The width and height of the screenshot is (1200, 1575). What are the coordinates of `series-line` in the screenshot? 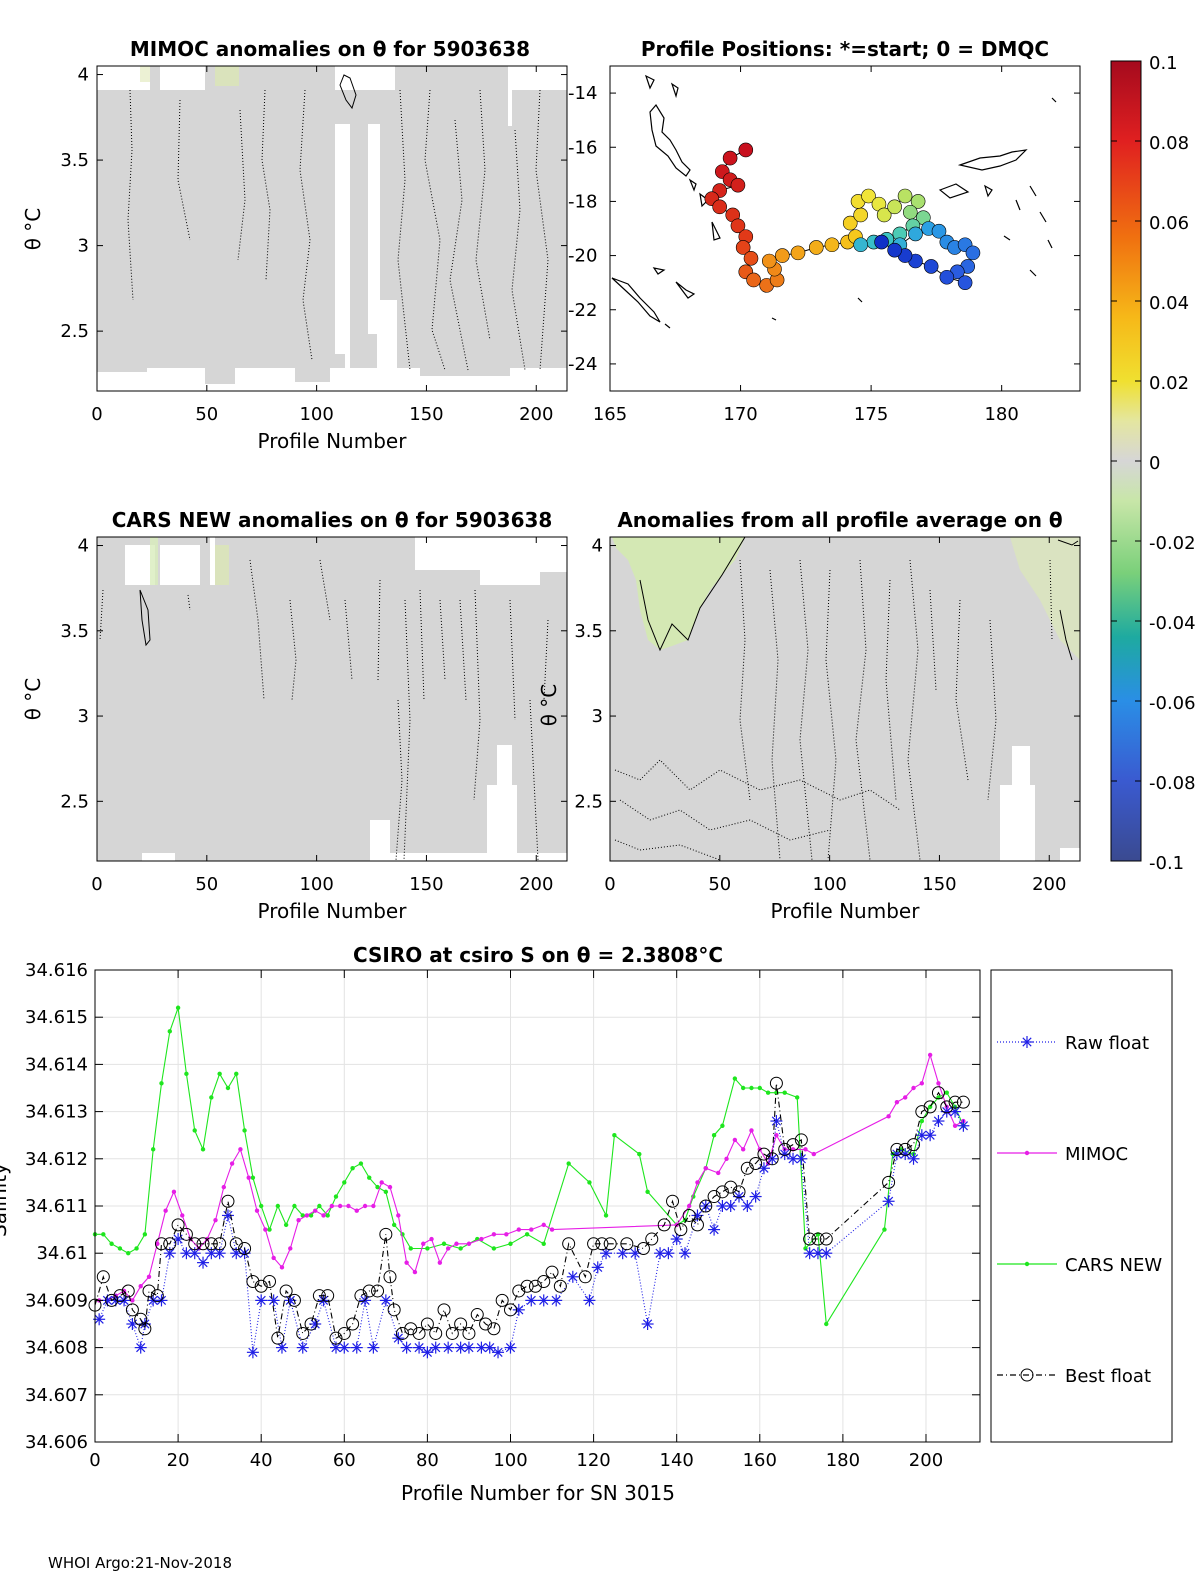 It's located at (531, 1232).